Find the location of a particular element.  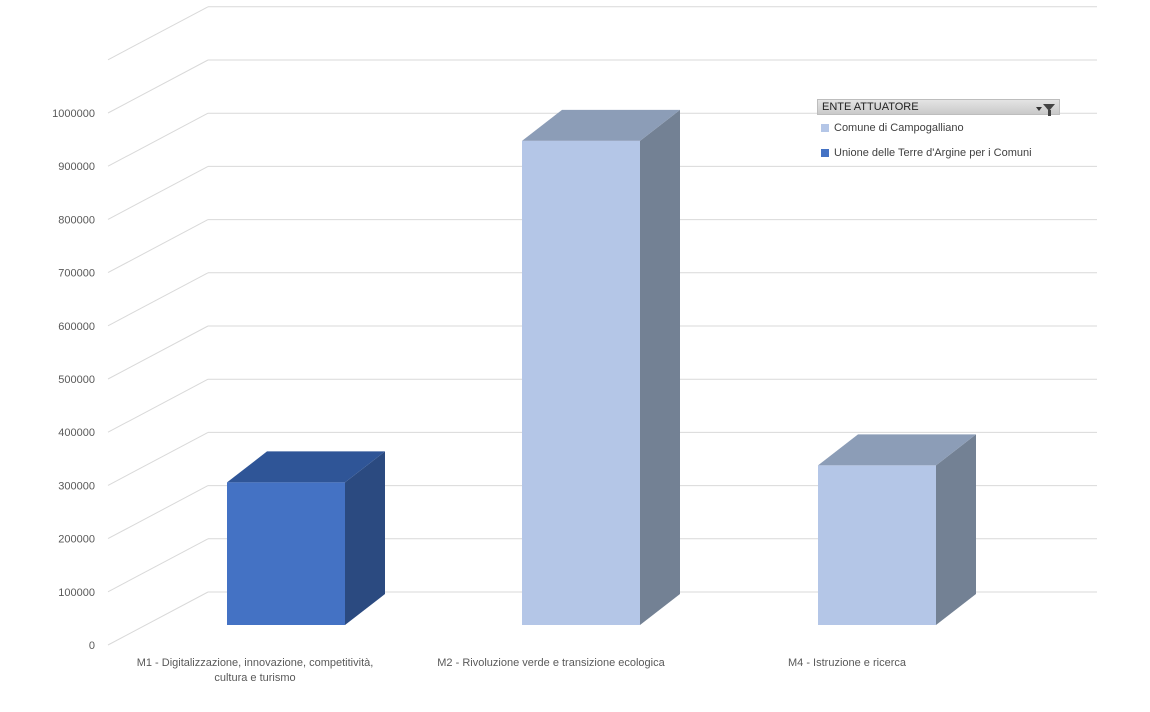

y-tick-label: 200000 is located at coordinates (76, 540).